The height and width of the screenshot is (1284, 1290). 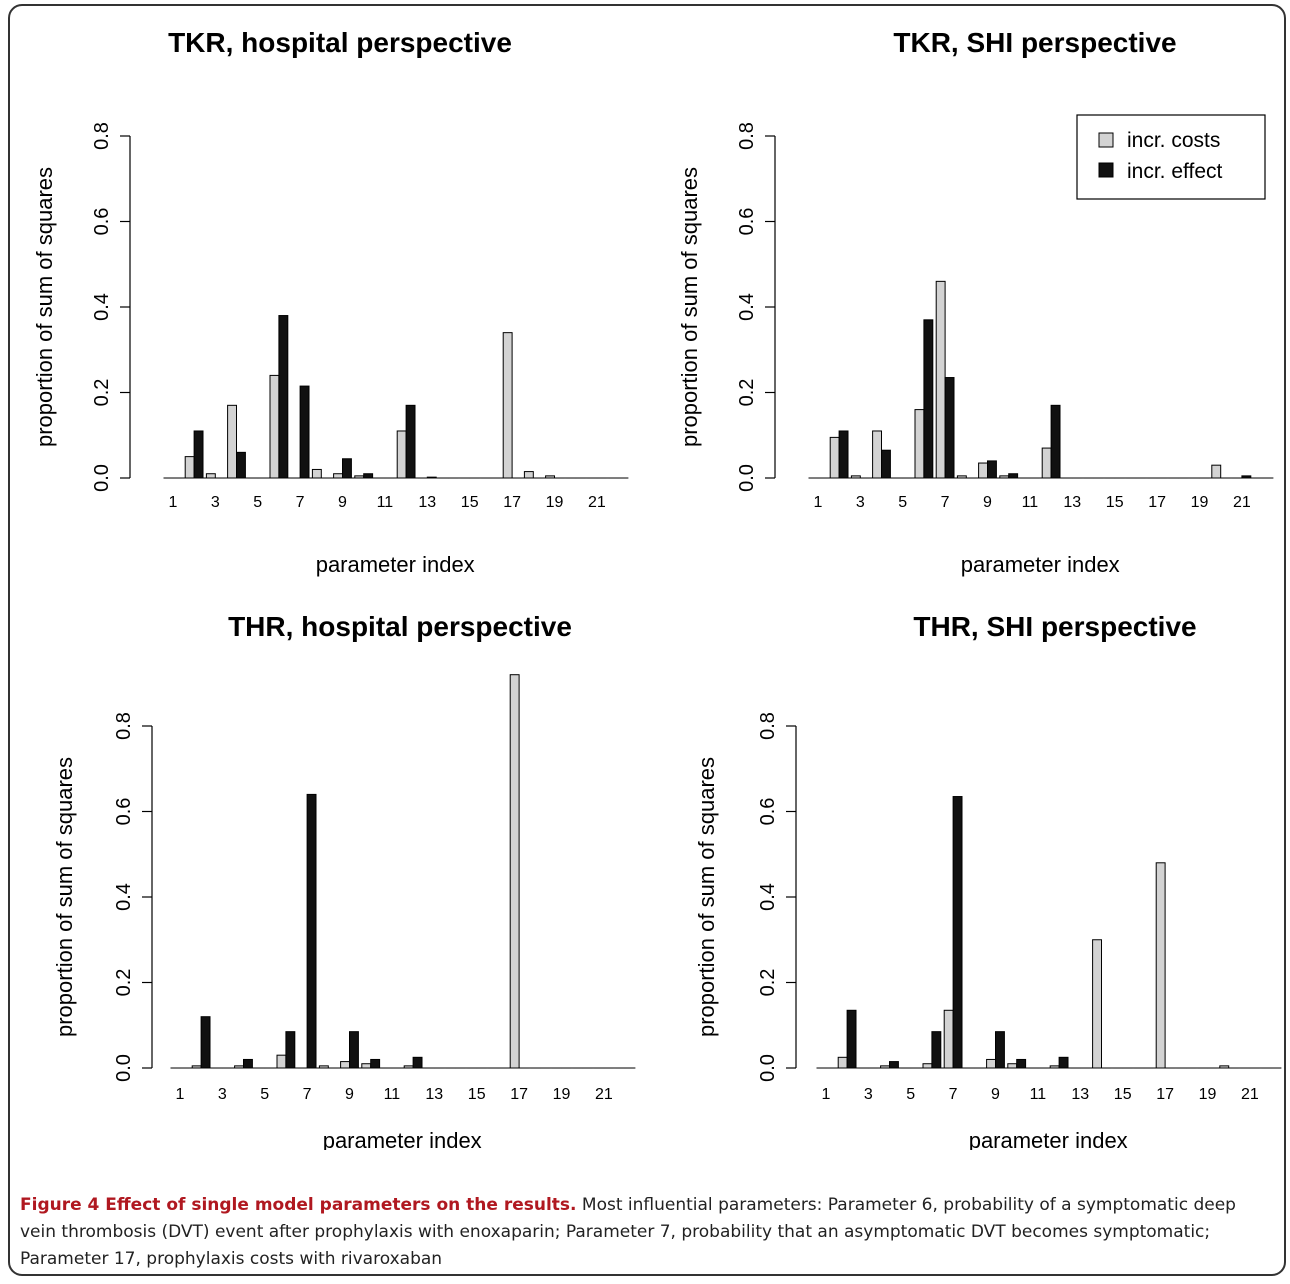 What do you see at coordinates (400, 626) in the screenshot?
I see `chart-title: THR, hospital perspective` at bounding box center [400, 626].